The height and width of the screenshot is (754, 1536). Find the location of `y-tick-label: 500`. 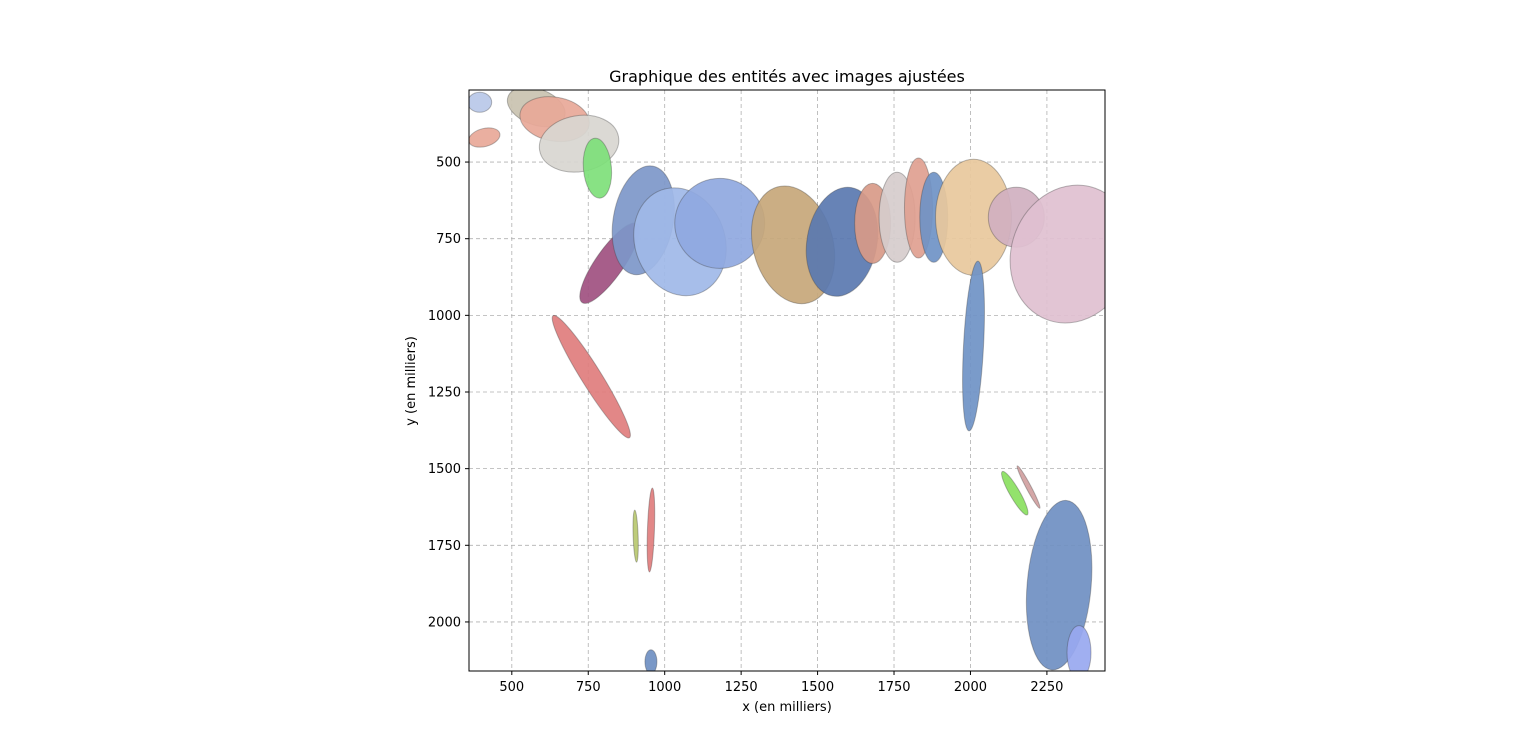

y-tick-label: 500 is located at coordinates (448, 163).